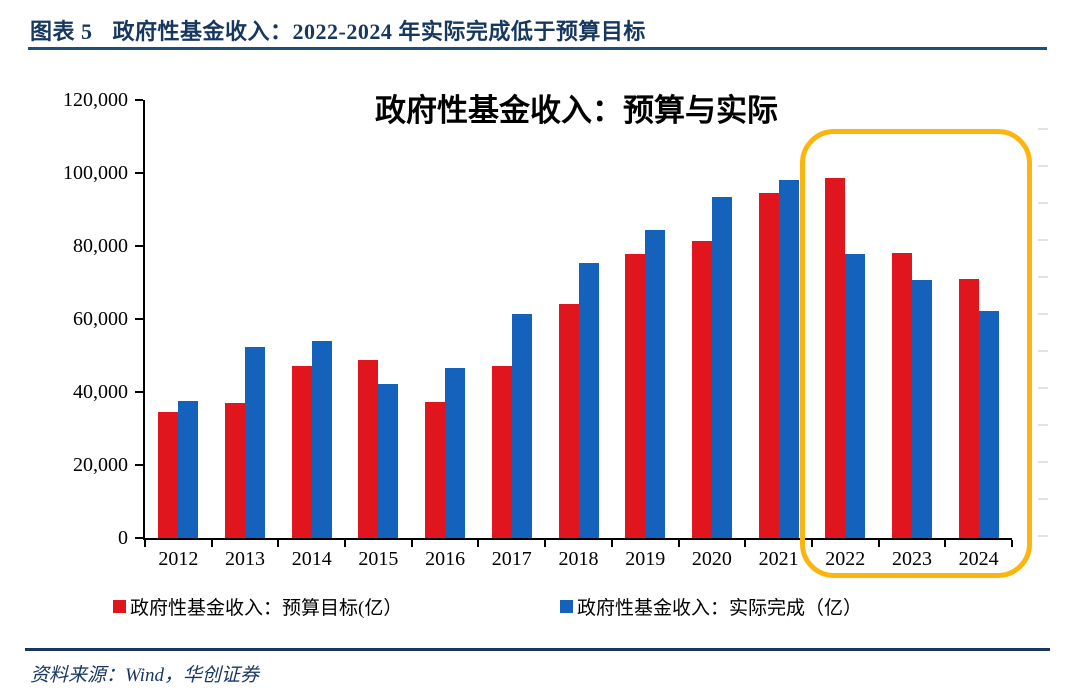 The width and height of the screenshot is (1080, 696). Describe the element at coordinates (911, 559) in the screenshot. I see `x-axis-label: 2023` at that location.